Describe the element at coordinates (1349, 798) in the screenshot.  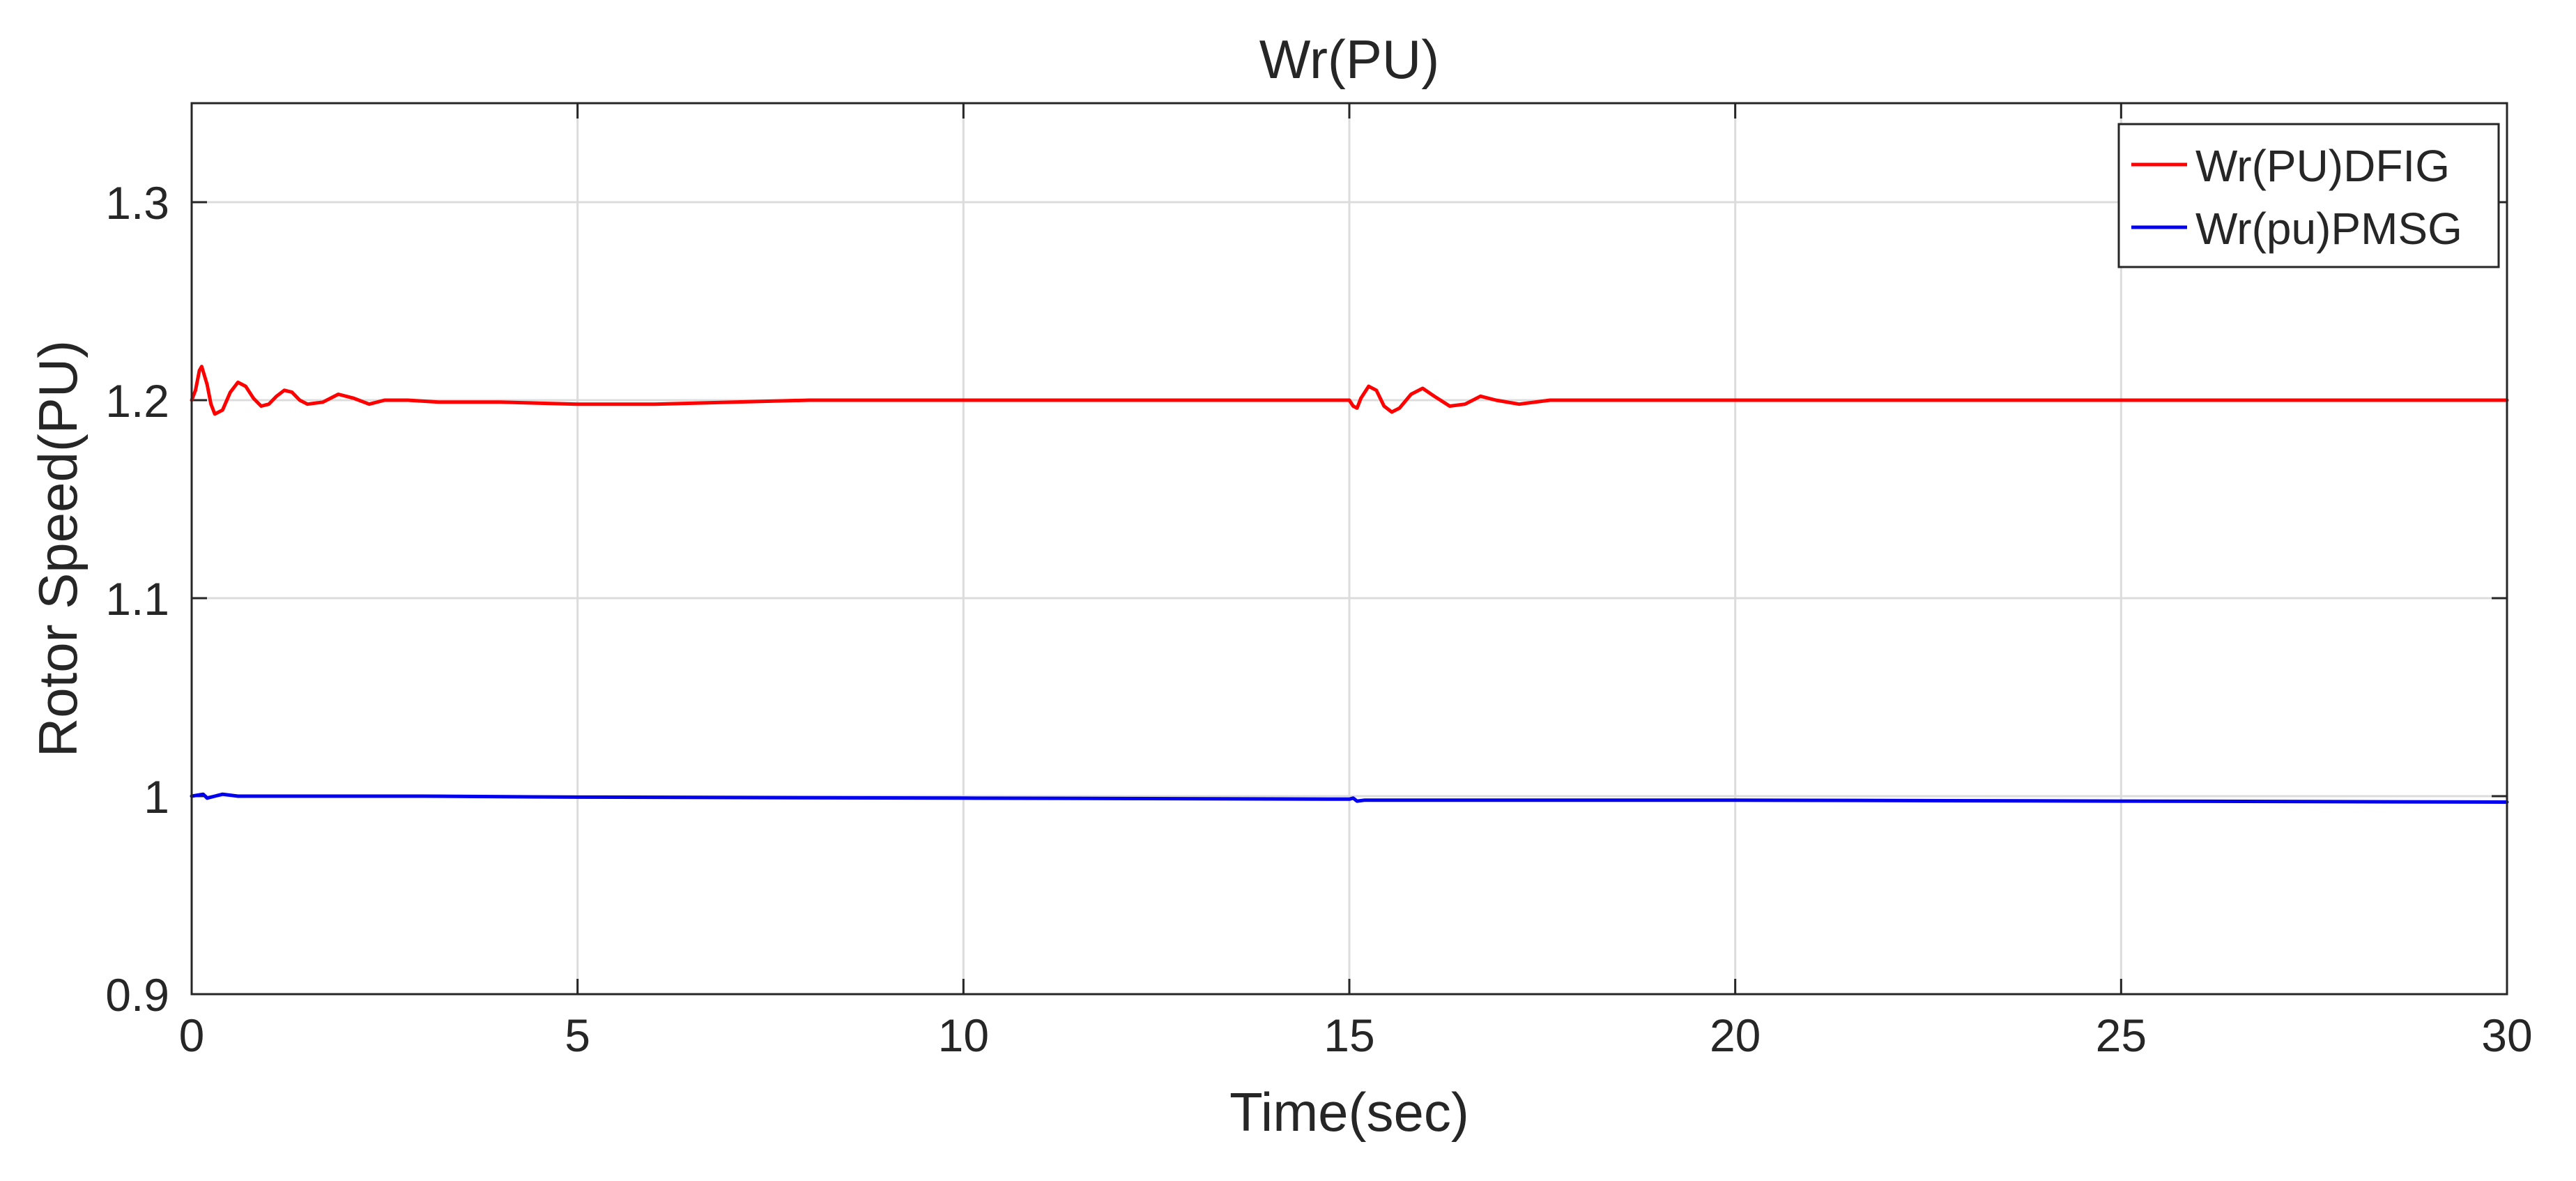
I see `series-line-pmsg` at that location.